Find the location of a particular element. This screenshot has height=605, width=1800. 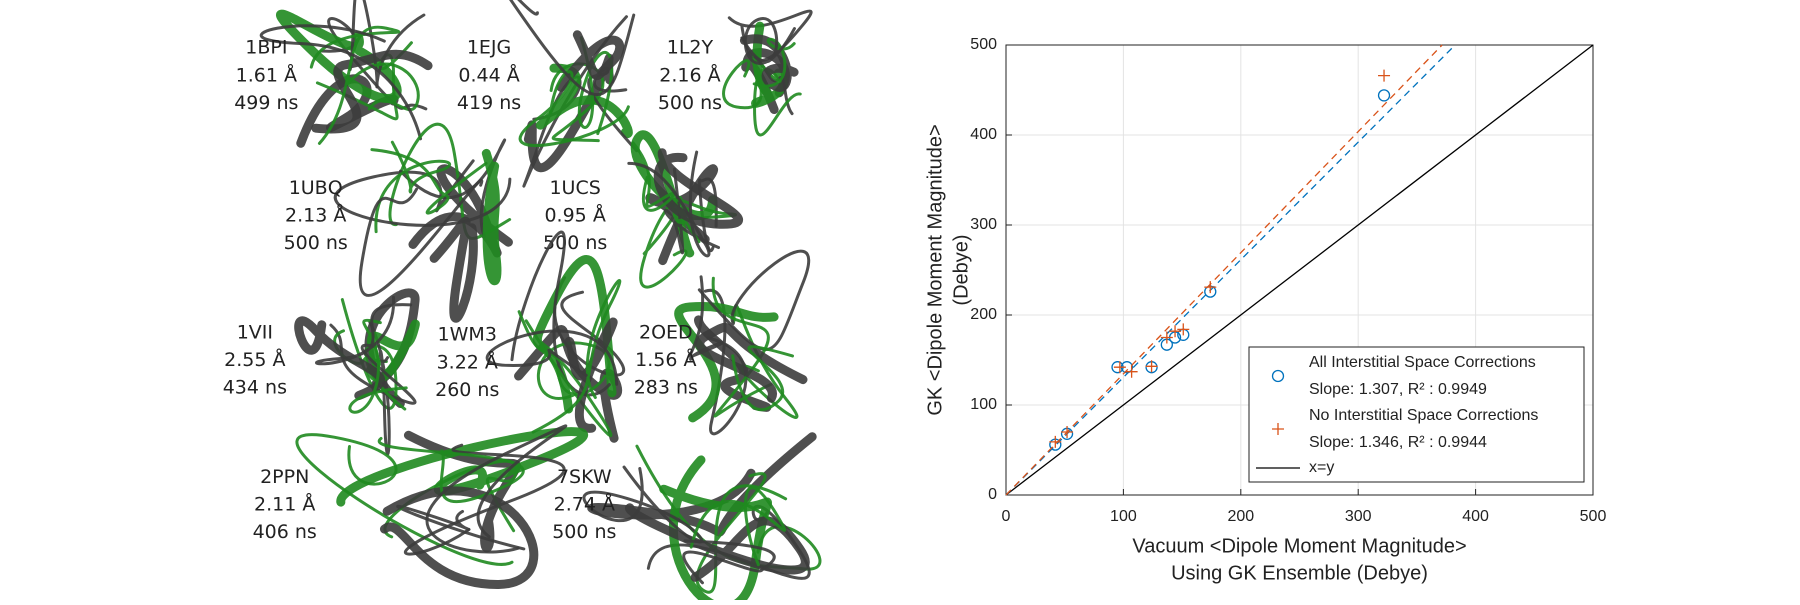

protein-label: 1WM3 is located at coordinates (467, 335).